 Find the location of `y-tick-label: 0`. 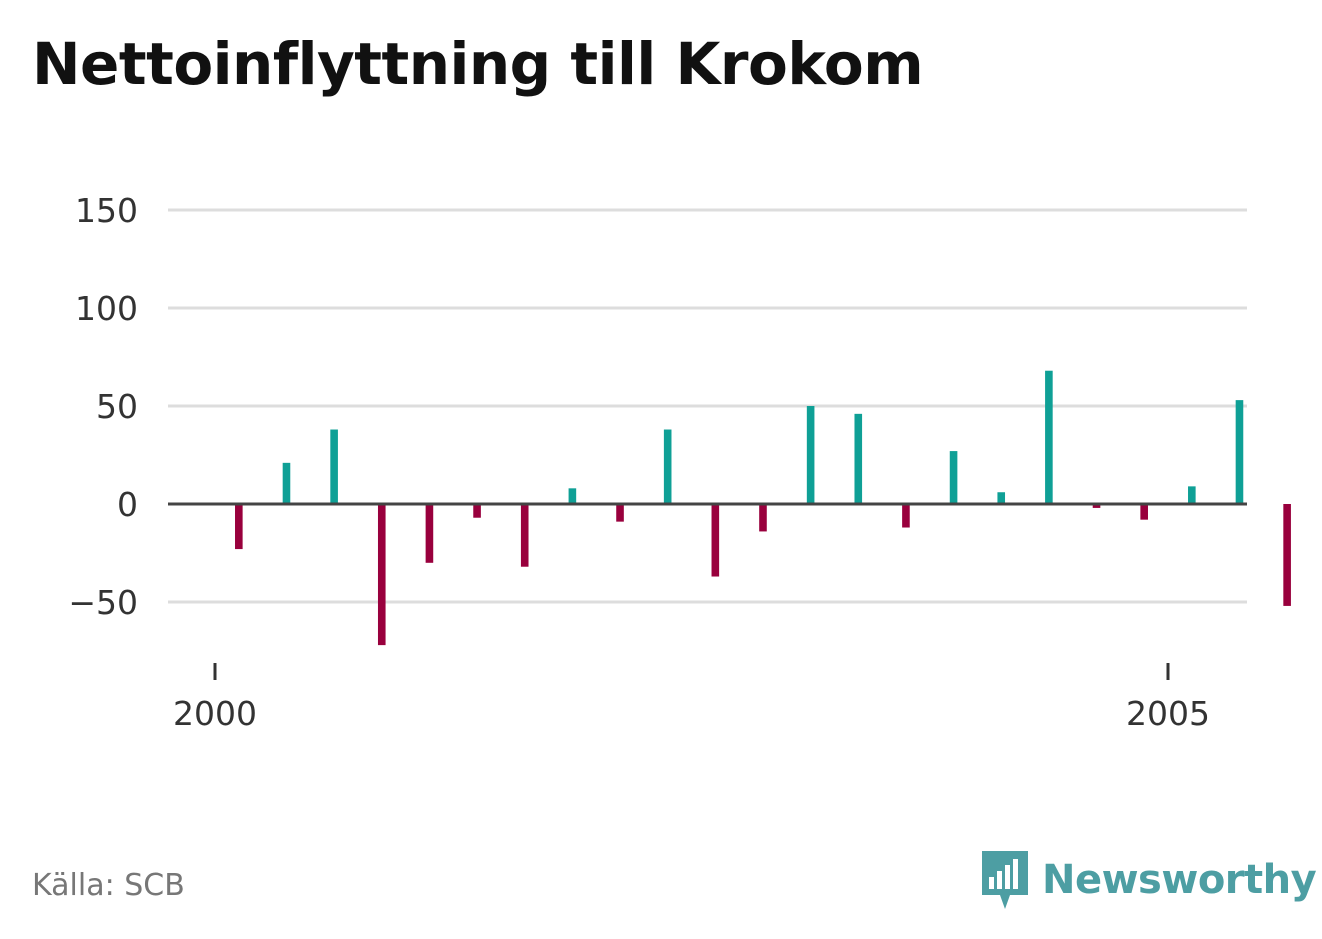

y-tick-label: 0 is located at coordinates (127, 504).